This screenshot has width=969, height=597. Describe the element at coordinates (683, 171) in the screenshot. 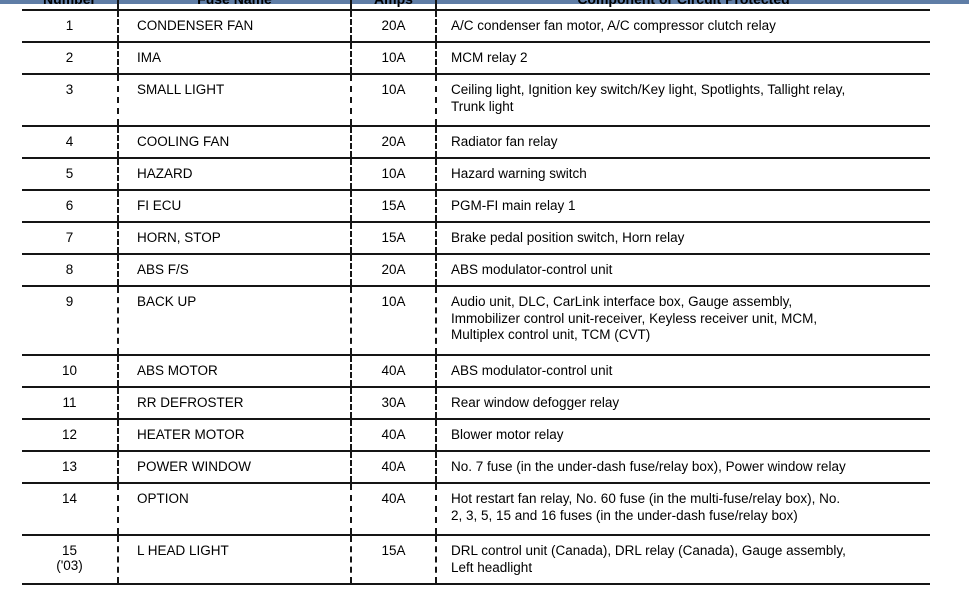

I see `component-description: Hazard warning switch` at that location.